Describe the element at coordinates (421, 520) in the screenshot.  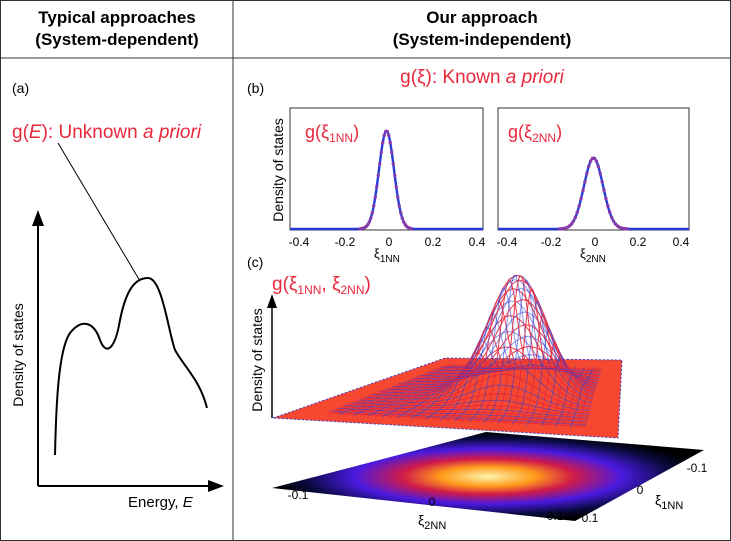
I see `heatmap-xlabel-main: ξ` at that location.